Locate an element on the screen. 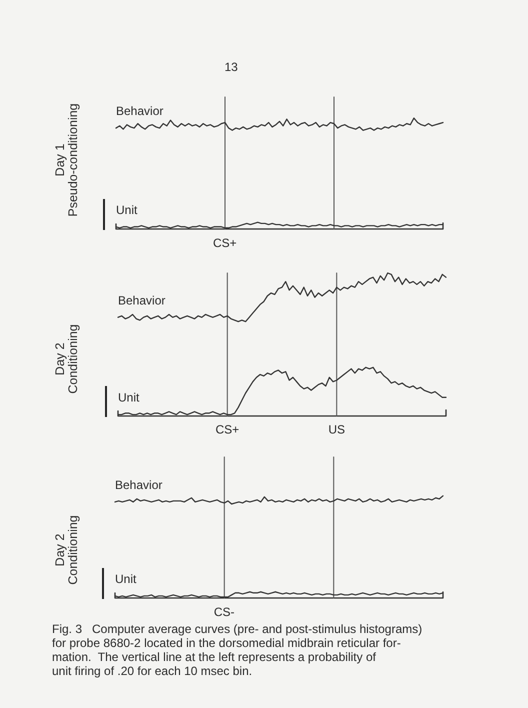 The width and height of the screenshot is (528, 708). x-tick-label: US is located at coordinates (337, 429).